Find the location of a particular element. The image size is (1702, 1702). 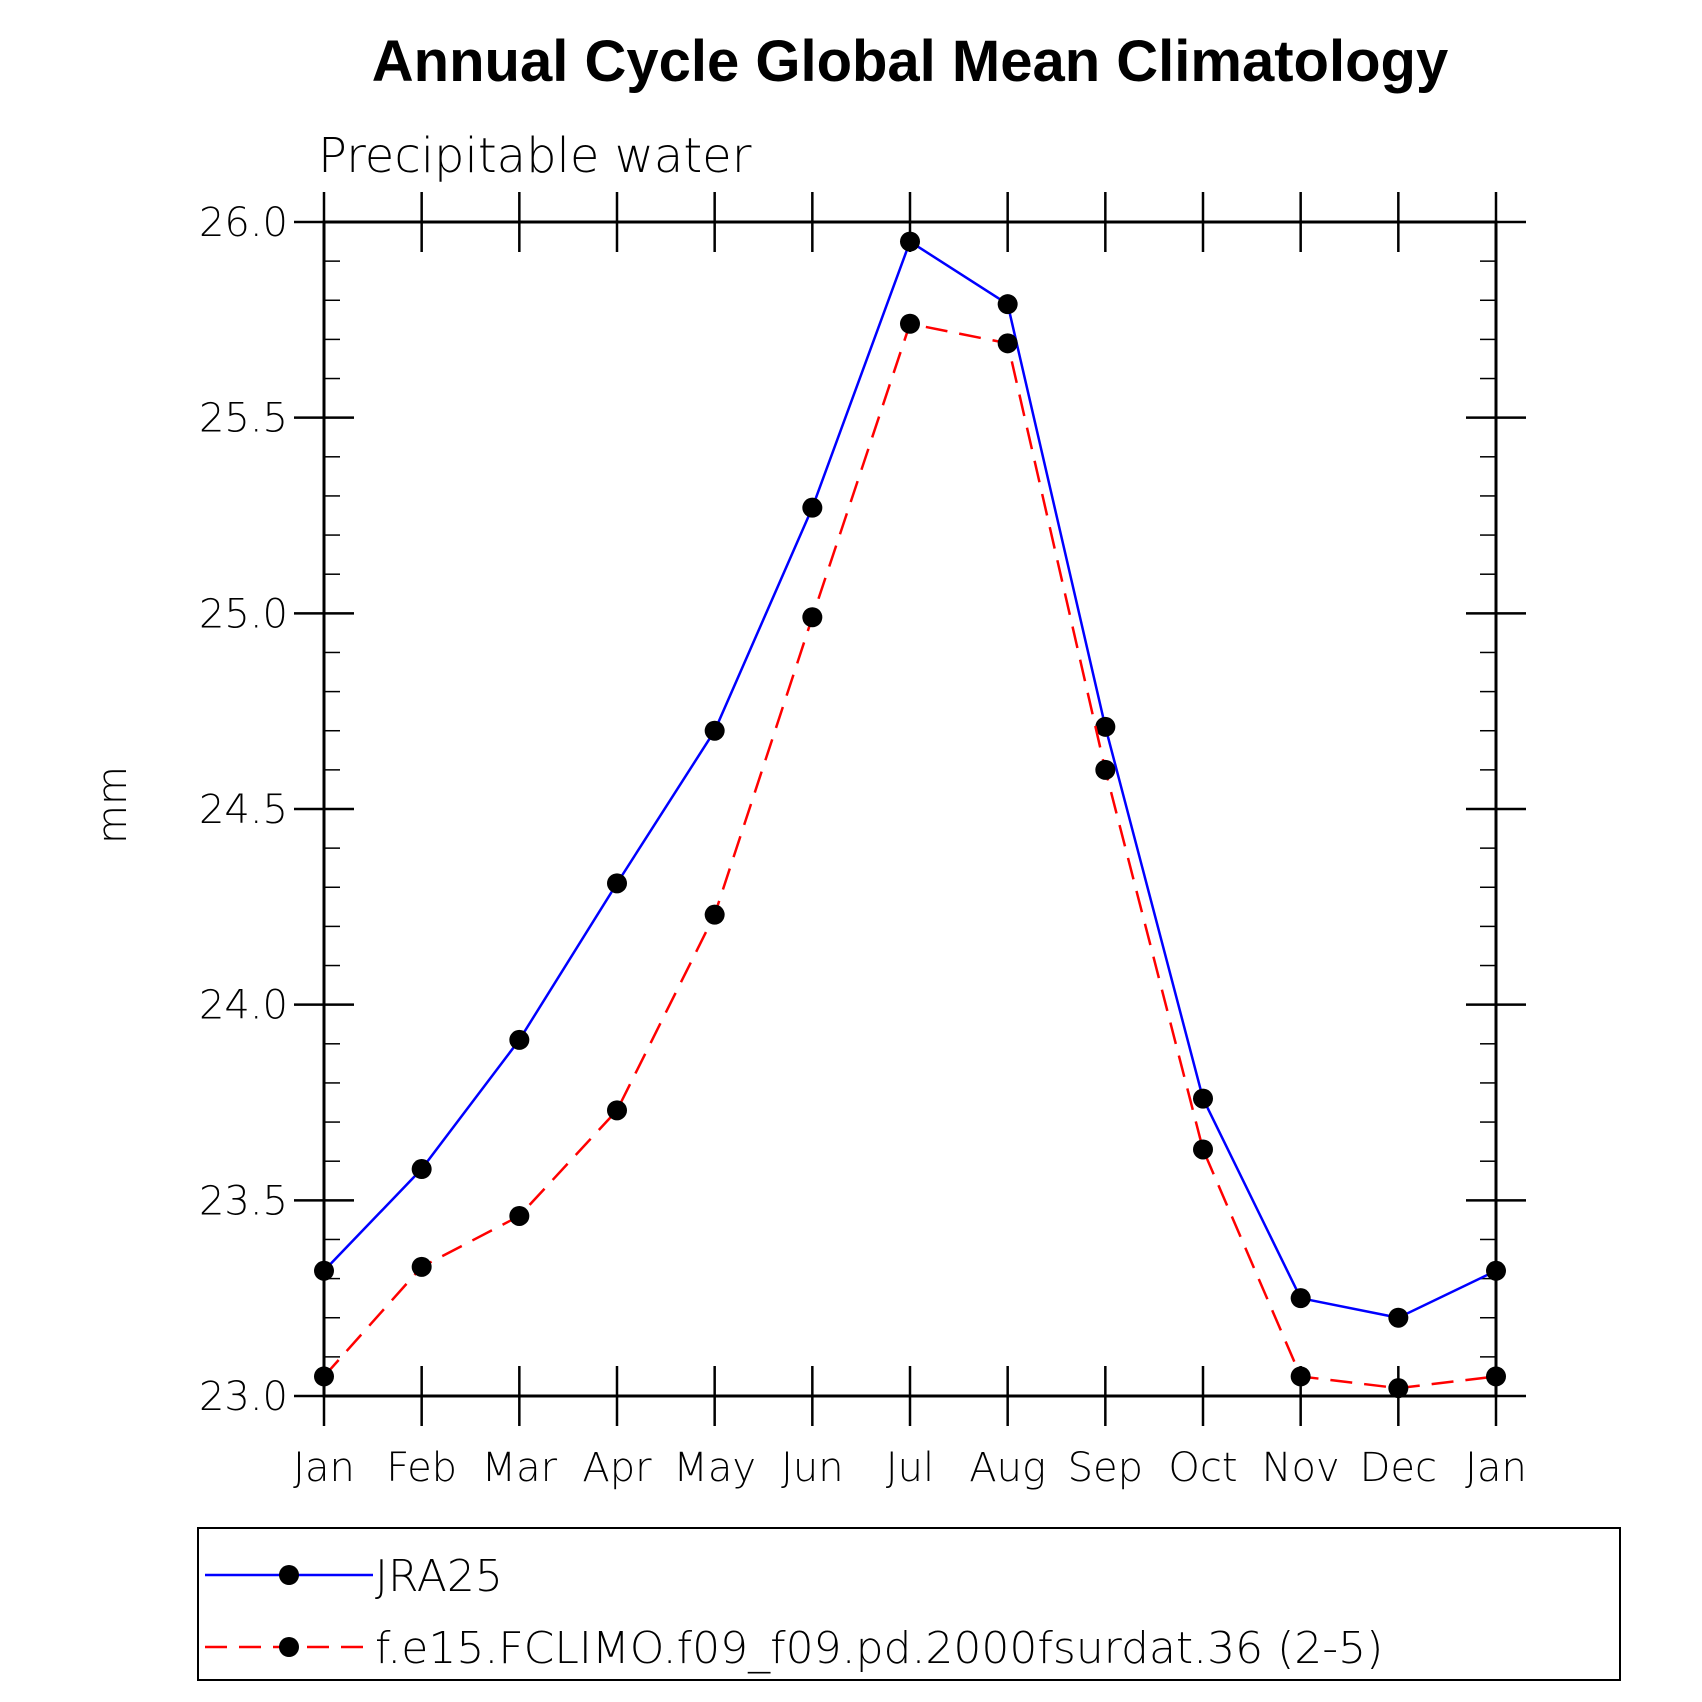

y-tick-label: 24.0 is located at coordinates (243, 1006).